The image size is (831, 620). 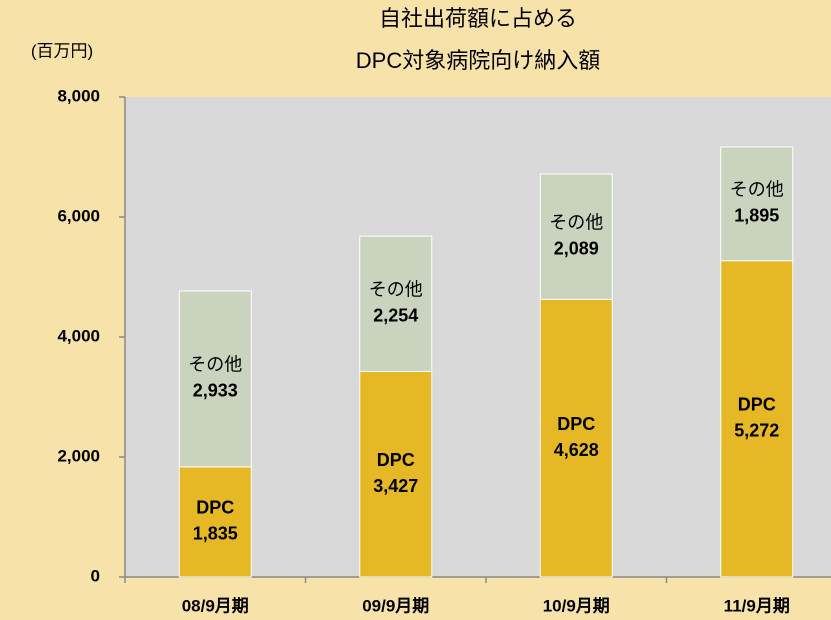 What do you see at coordinates (78, 95) in the screenshot?
I see `y-tick-label: 8,000` at bounding box center [78, 95].